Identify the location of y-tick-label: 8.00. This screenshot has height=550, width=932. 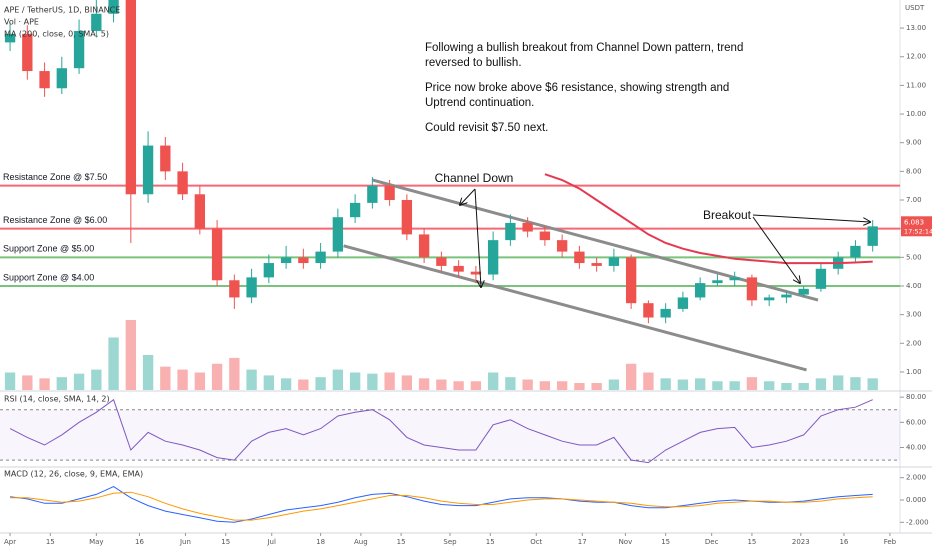
(914, 171).